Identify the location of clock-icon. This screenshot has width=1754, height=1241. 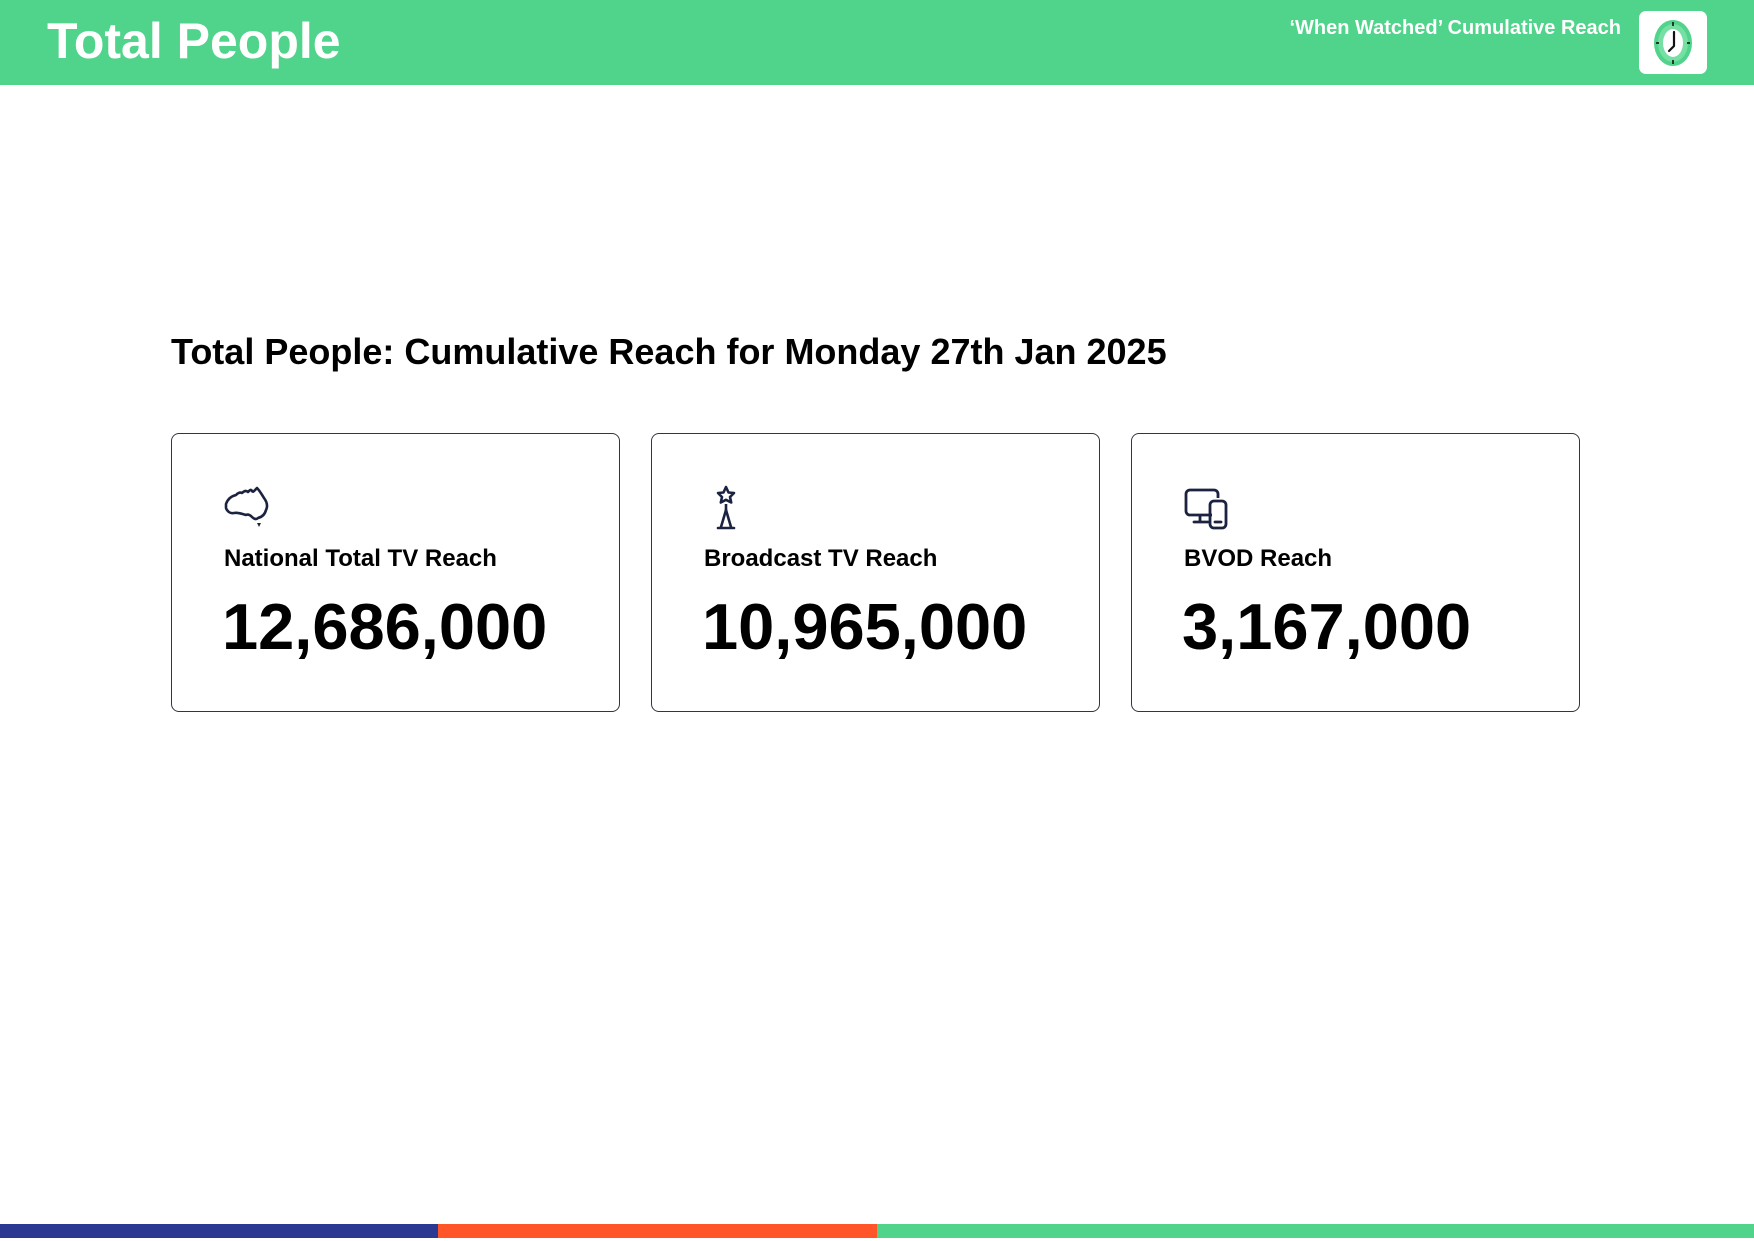
(1673, 42).